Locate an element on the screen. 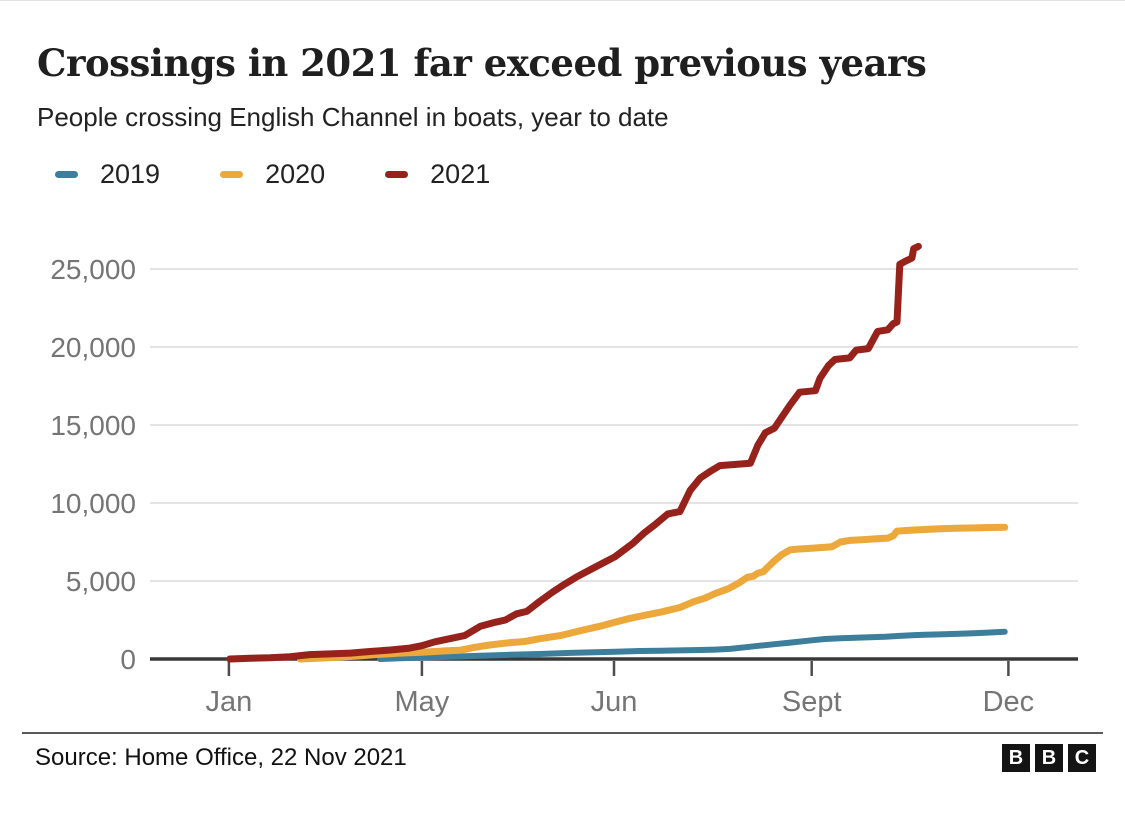  series-line-2019 is located at coordinates (692, 645).